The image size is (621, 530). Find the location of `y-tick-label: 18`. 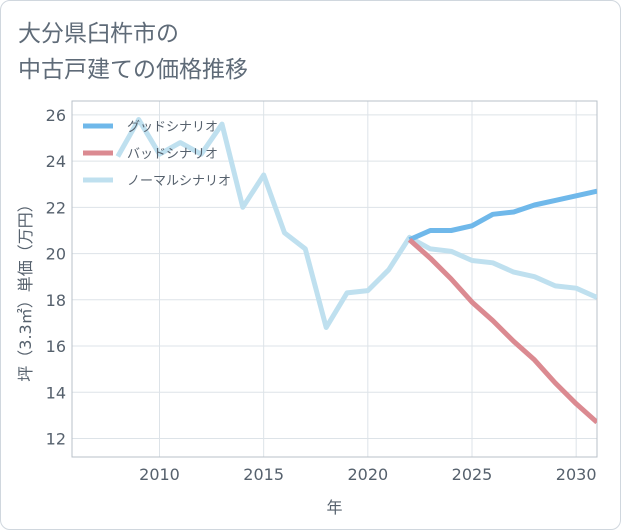

y-tick-label: 18 is located at coordinates (56, 300).